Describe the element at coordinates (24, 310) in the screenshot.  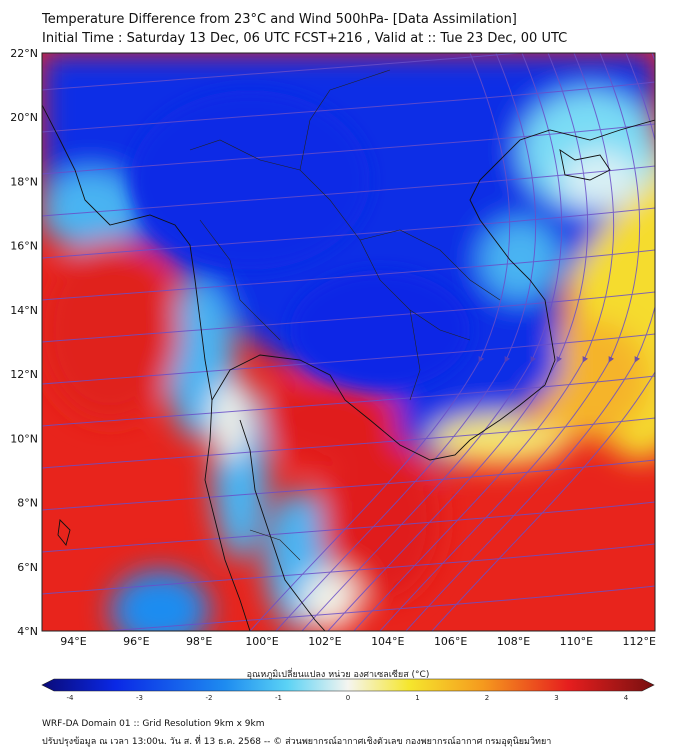
I see `lat-label: 14°N` at that location.